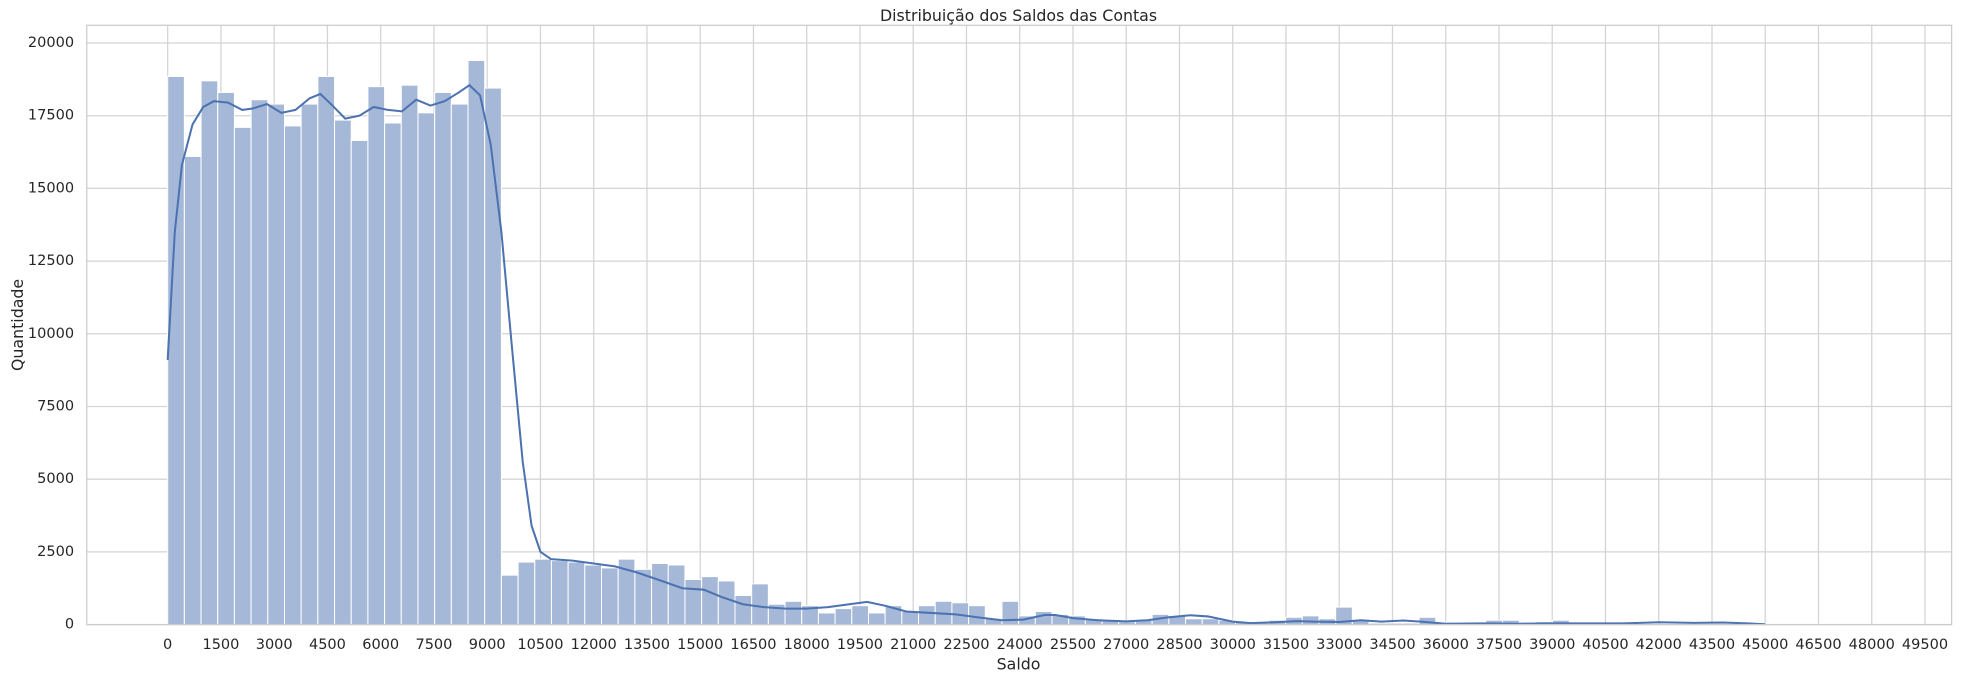  What do you see at coordinates (1712, 645) in the screenshot?
I see `x-tick-label: 43500` at bounding box center [1712, 645].